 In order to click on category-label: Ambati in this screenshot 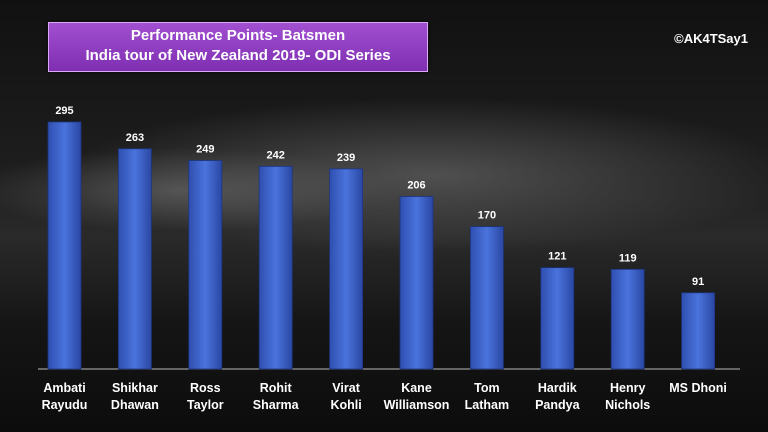, I will do `click(64, 388)`.